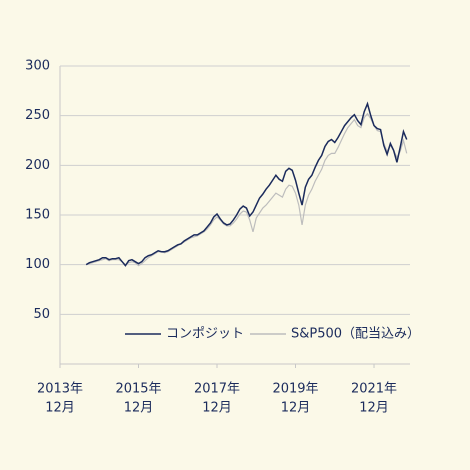  What do you see at coordinates (217, 389) in the screenshot?
I see `x-tick-label: 2017年` at bounding box center [217, 389].